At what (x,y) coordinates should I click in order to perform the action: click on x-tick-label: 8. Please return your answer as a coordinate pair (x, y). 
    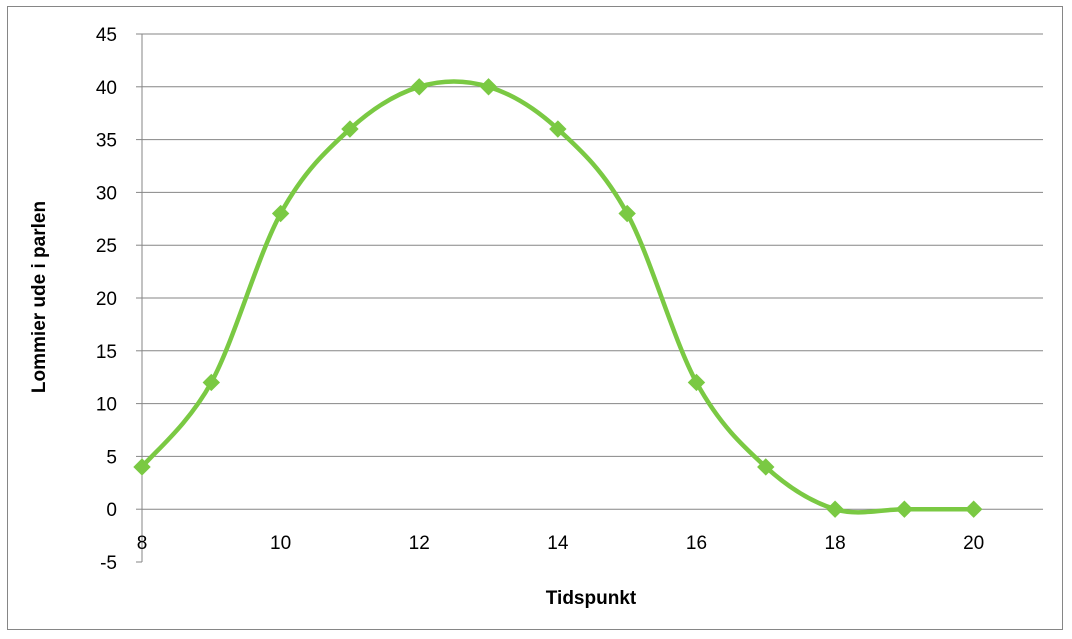
    Looking at the image, I should click on (142, 543).